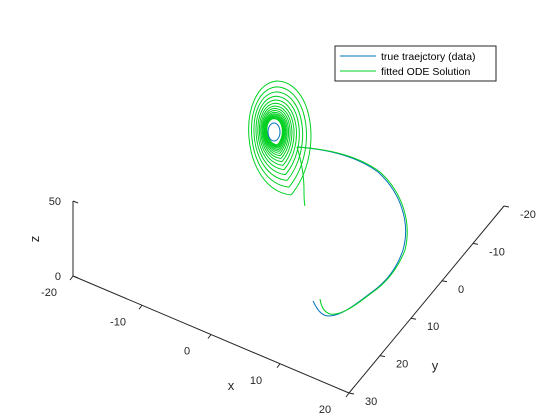  Describe the element at coordinates (371, 402) in the screenshot. I see `y-tick-label: 30` at that location.